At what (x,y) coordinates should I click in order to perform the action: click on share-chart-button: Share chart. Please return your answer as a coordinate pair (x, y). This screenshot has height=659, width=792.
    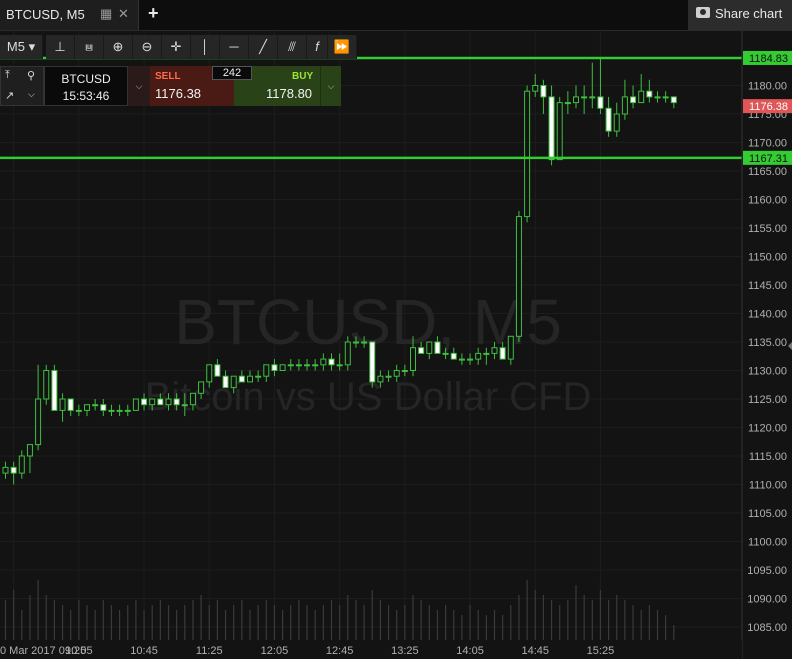
    Looking at the image, I should click on (740, 15).